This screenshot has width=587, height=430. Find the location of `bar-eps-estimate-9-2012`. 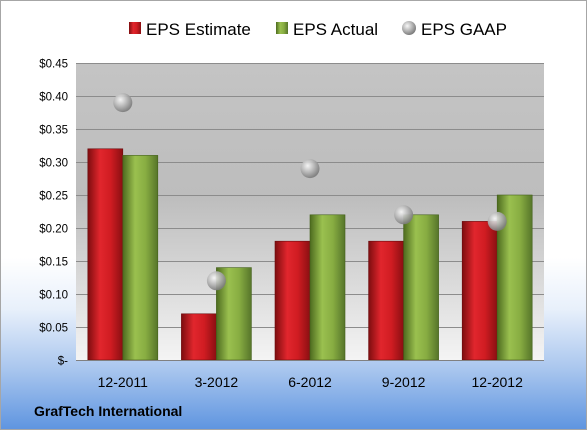

bar-eps-estimate-9-2012 is located at coordinates (386, 300).